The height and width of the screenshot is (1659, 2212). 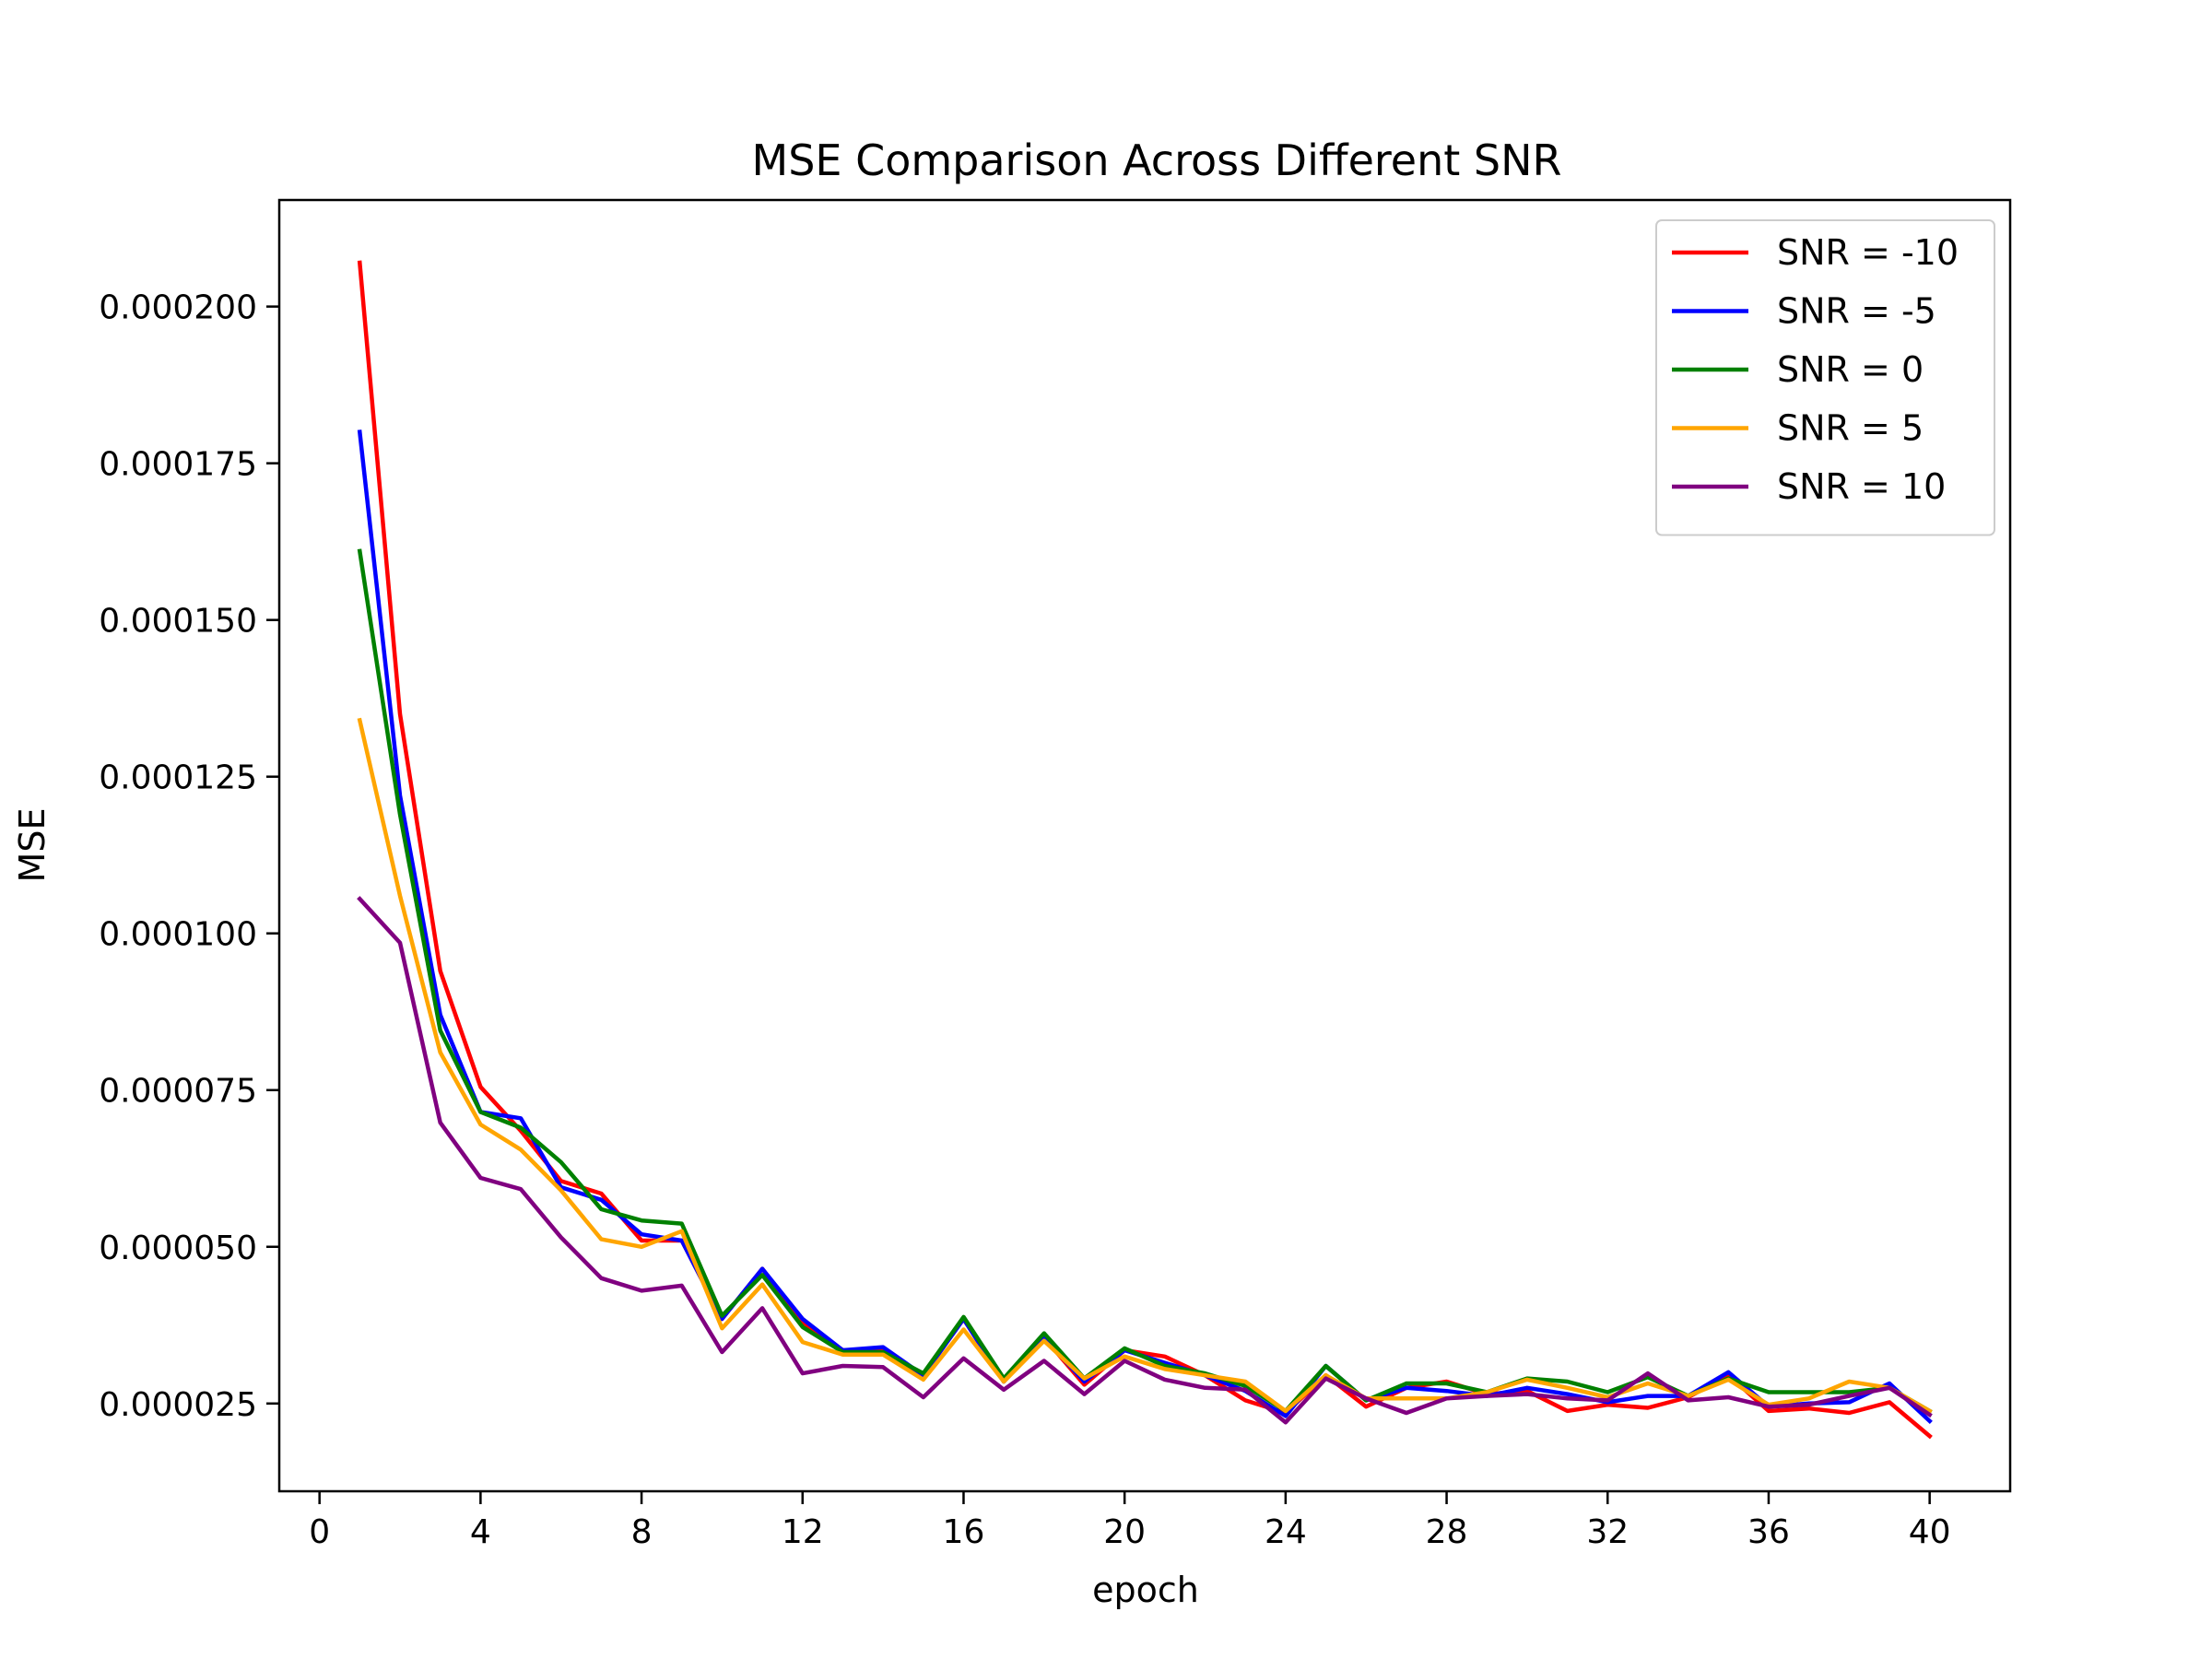 I want to click on legend-label-4: SNR = 10, so click(x=1861, y=486).